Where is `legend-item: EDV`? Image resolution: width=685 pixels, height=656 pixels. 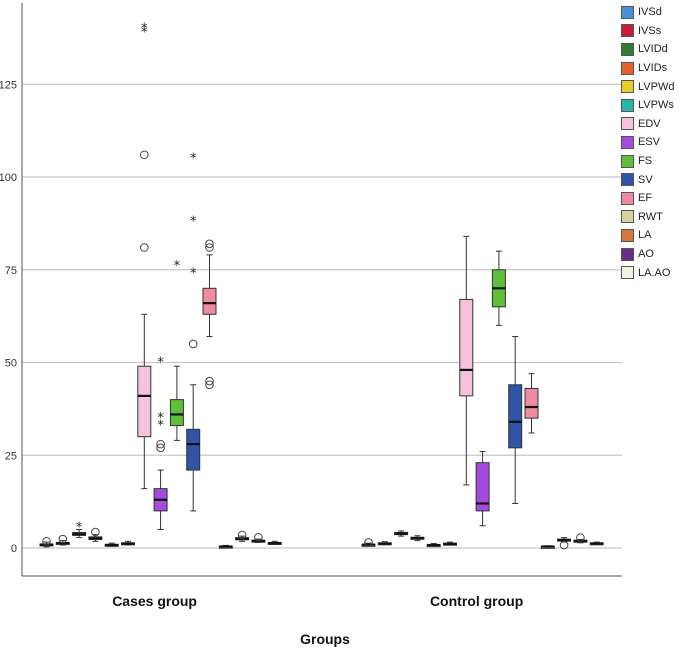
legend-item: EDV is located at coordinates (652, 124).